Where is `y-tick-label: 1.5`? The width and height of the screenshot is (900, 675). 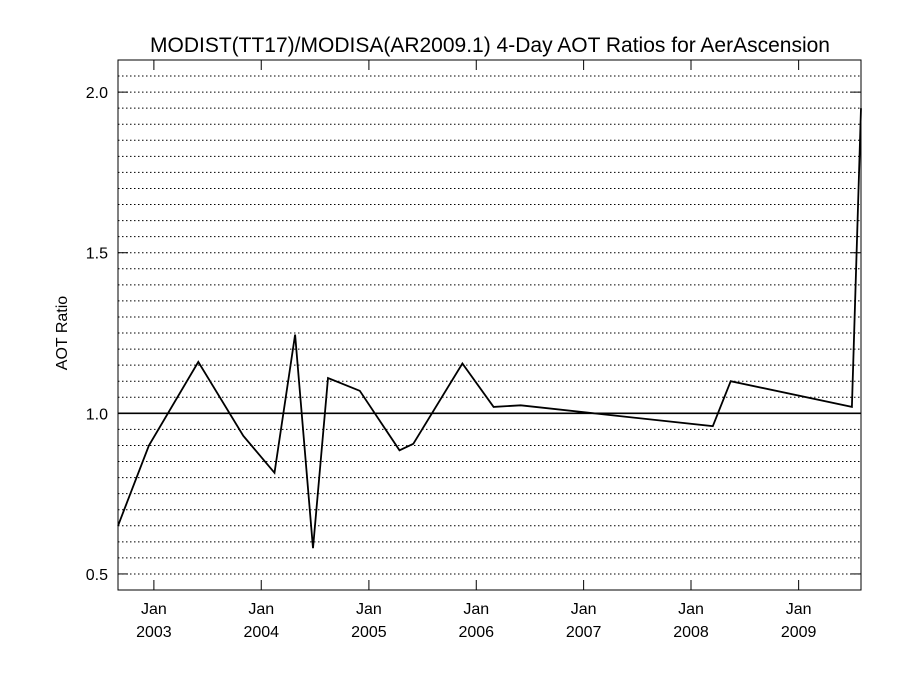
y-tick-label: 1.5 is located at coordinates (97, 254).